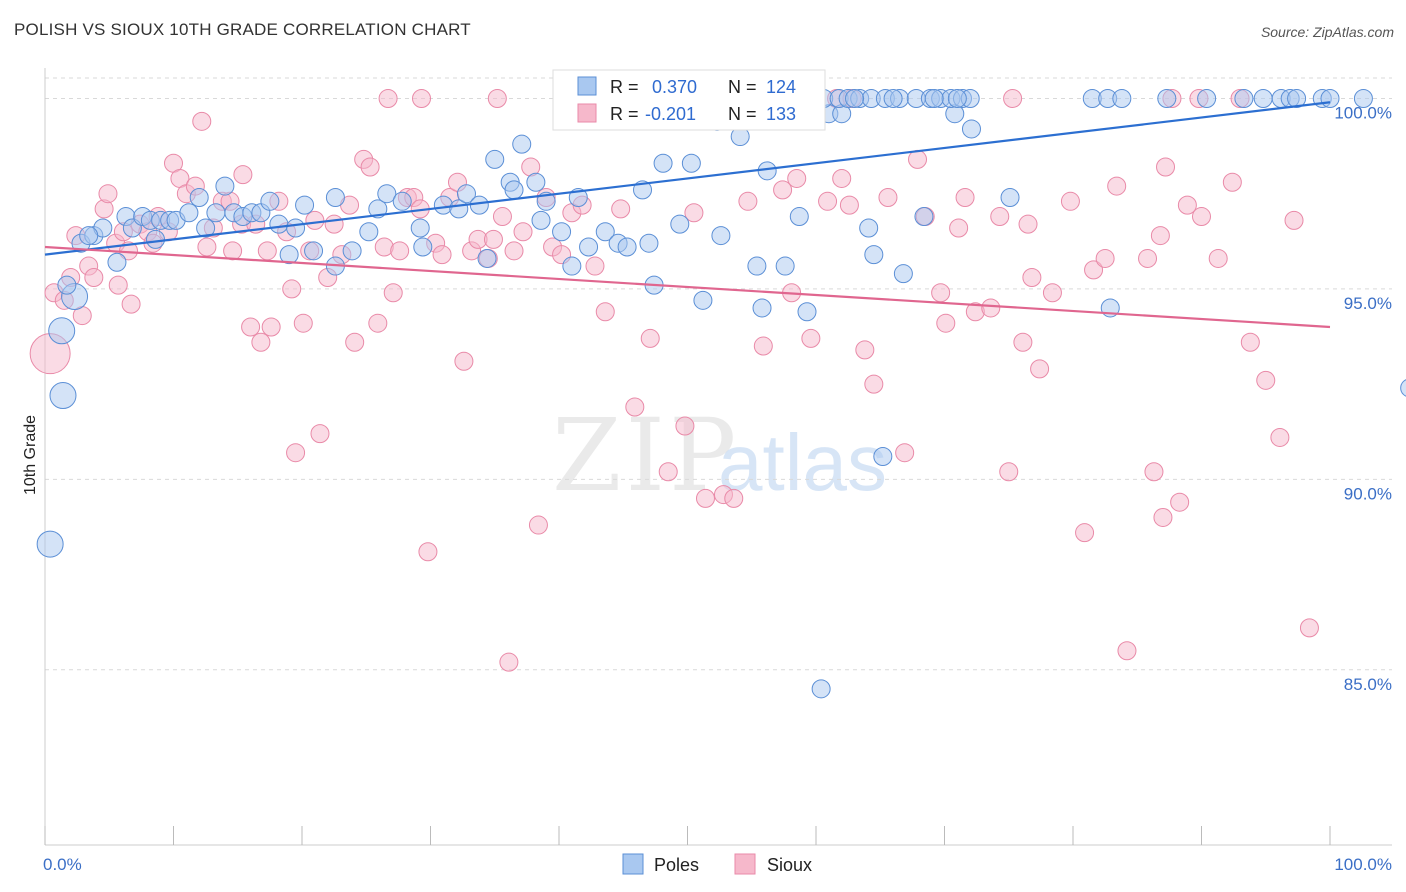 Image resolution: width=1406 pixels, height=892 pixels. What do you see at coordinates (633, 864) in the screenshot?
I see `legend-poles-swatch` at bounding box center [633, 864].